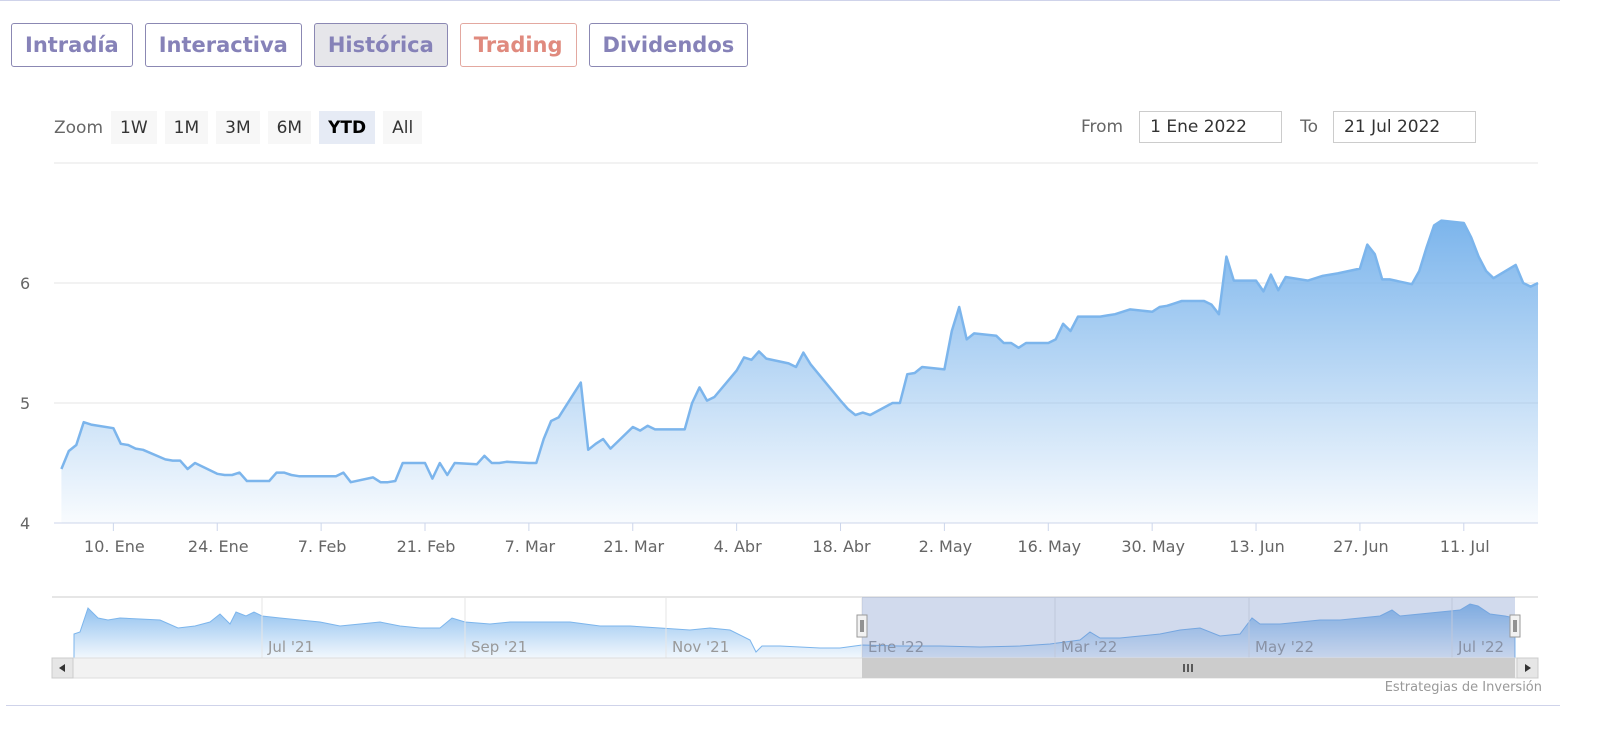  What do you see at coordinates (79, 127) in the screenshot?
I see `zoom-label: Zoom` at bounding box center [79, 127].